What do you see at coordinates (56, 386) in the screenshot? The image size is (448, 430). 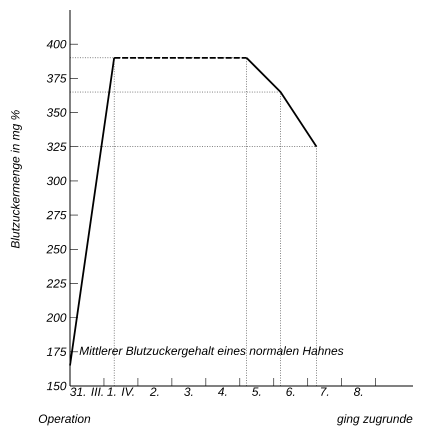 I see `y-tick-label: 150` at bounding box center [56, 386].